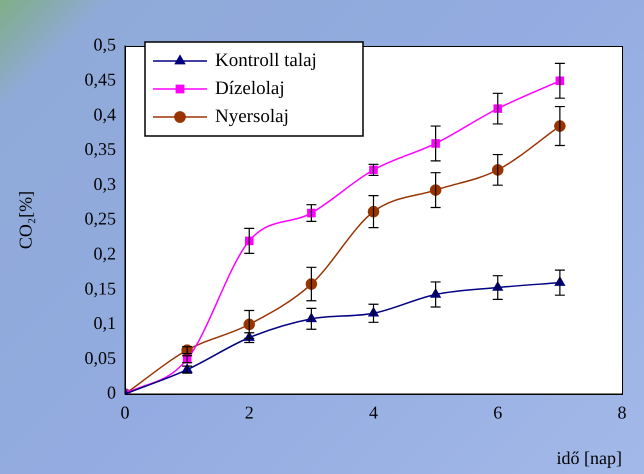  Describe the element at coordinates (105, 254) in the screenshot. I see `y-tick-label: 0,2` at that location.